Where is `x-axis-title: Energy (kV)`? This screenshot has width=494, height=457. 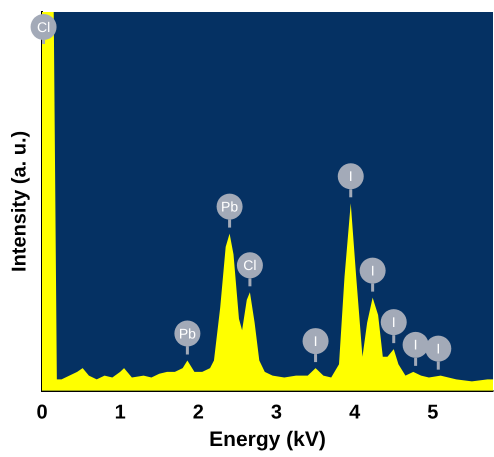
x-axis-title: Energy (kV) is located at coordinates (267, 440).